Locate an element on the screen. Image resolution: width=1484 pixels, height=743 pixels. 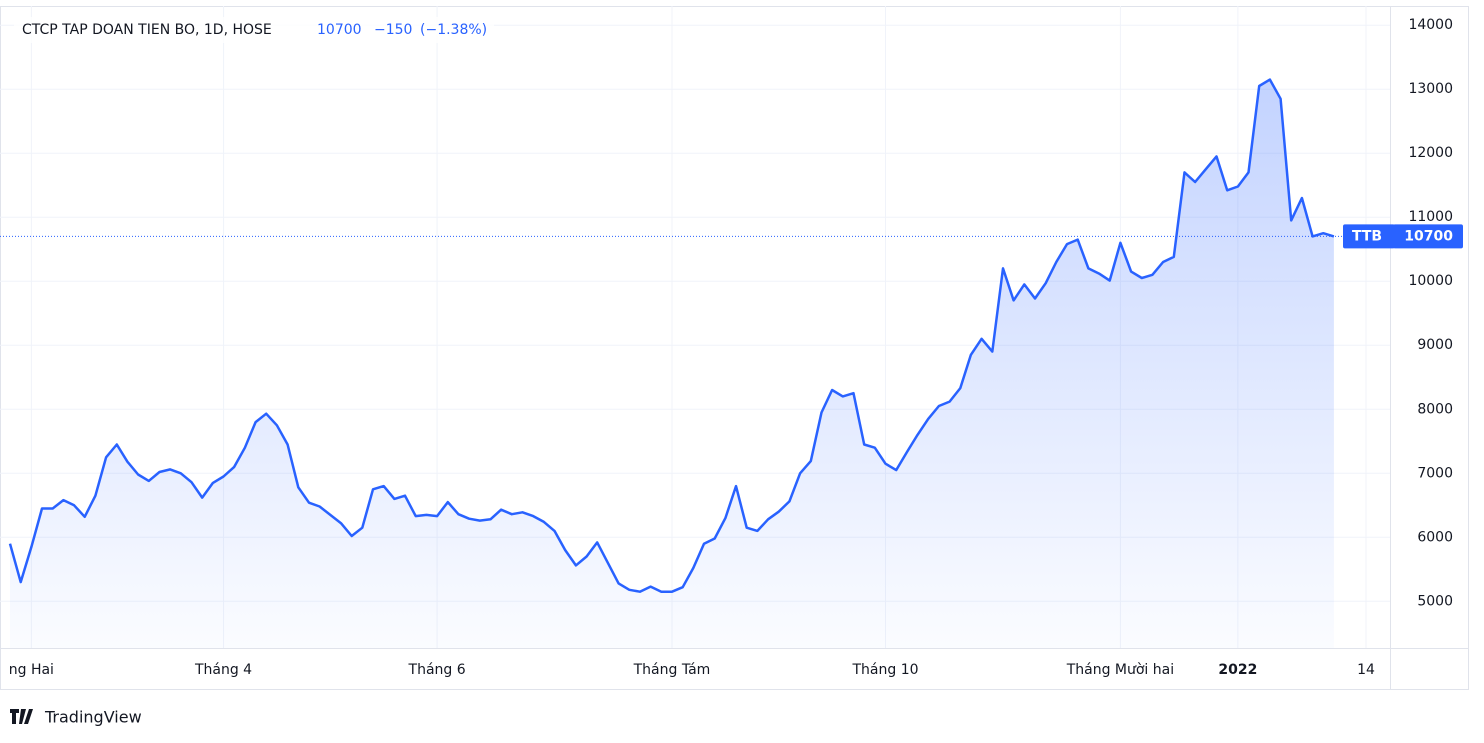
y-tick-label: 10000 is located at coordinates (1430, 281).